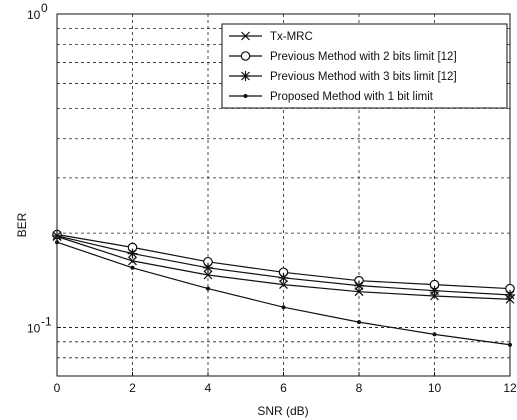  What do you see at coordinates (510, 388) in the screenshot?
I see `x-tick-label: 12` at bounding box center [510, 388].